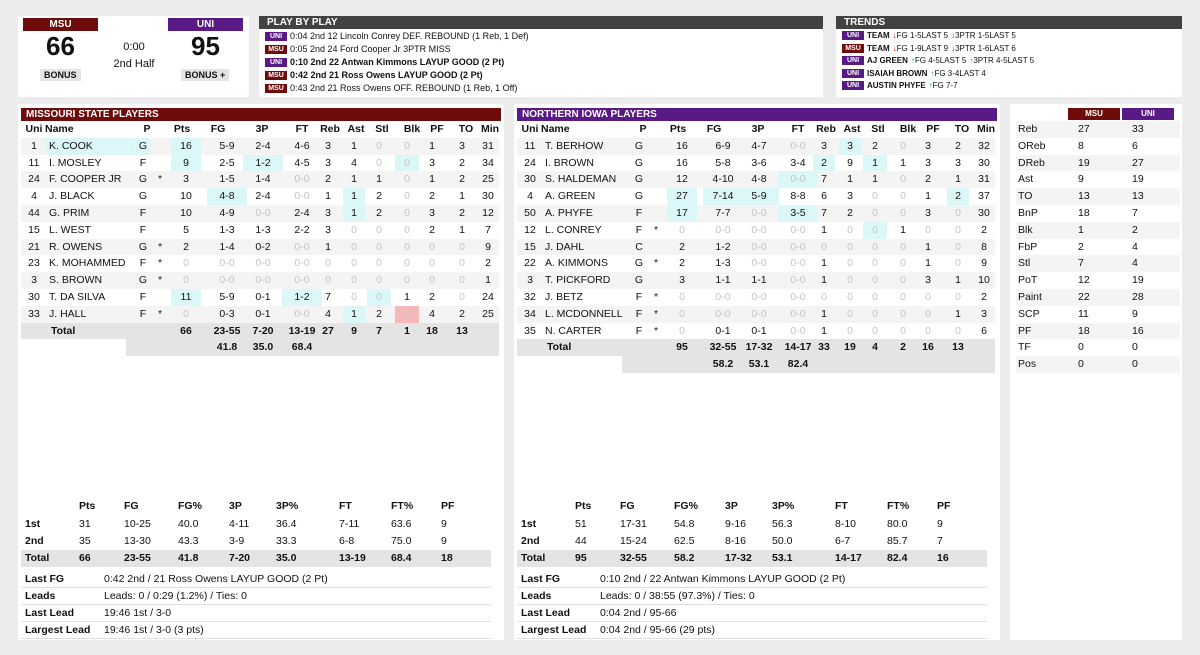  What do you see at coordinates (756, 180) in the screenshot?
I see `player-row: 30 S. HALDEMAN G 12 4-10 4-8 0-0 7 1 1 0 2 1 31` at bounding box center [756, 180].